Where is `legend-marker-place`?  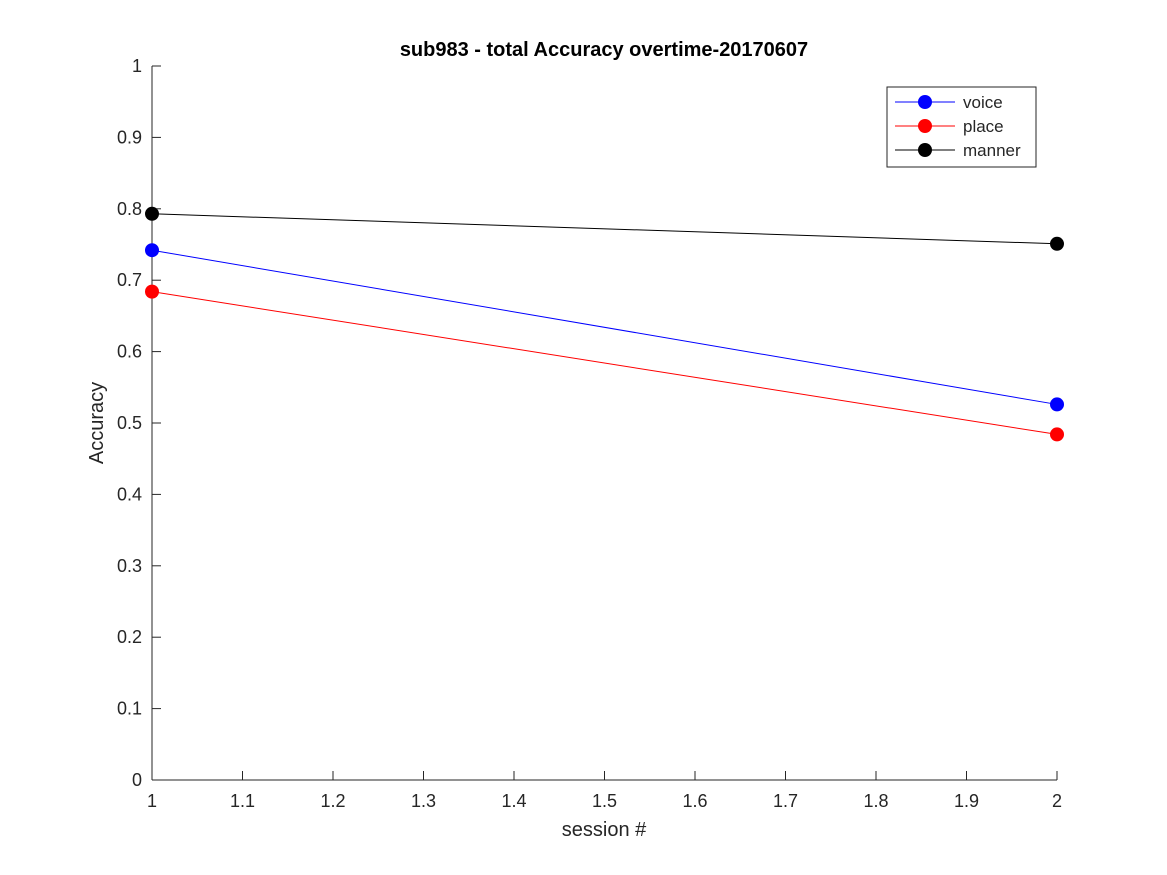
legend-marker-place is located at coordinates (925, 126).